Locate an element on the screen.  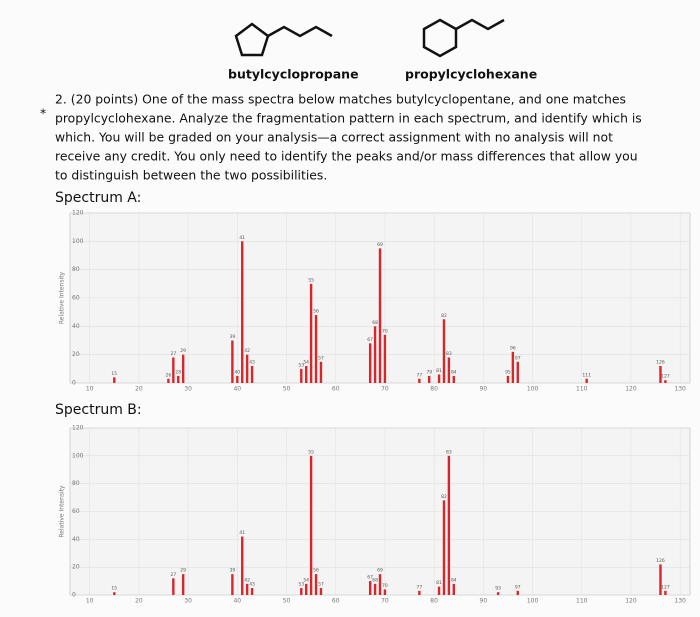
molecule-label: butylcyclopropane is located at coordinates (293, 74).